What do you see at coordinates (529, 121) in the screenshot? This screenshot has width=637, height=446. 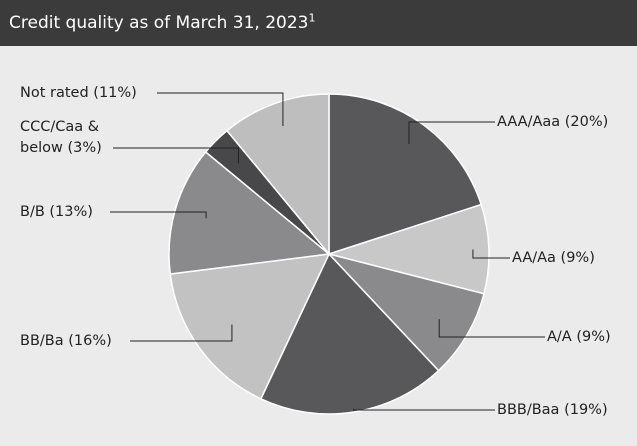 I see `category-label: AAA/Aaa` at bounding box center [529, 121].